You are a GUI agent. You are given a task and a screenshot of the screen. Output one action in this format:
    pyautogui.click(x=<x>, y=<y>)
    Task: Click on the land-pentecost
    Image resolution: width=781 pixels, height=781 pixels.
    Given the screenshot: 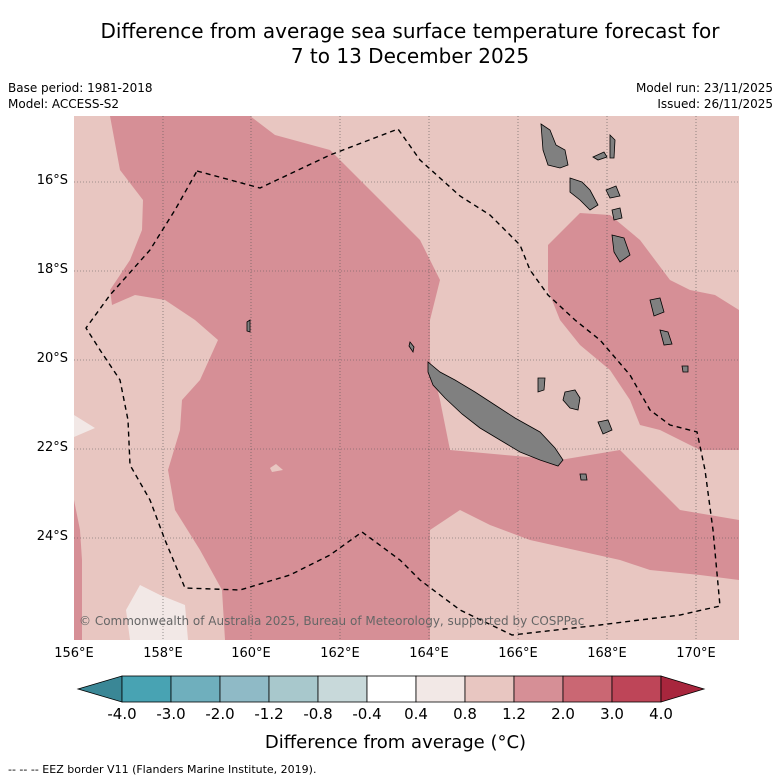 What is the action you would take?
    pyautogui.click(x=612, y=146)
    